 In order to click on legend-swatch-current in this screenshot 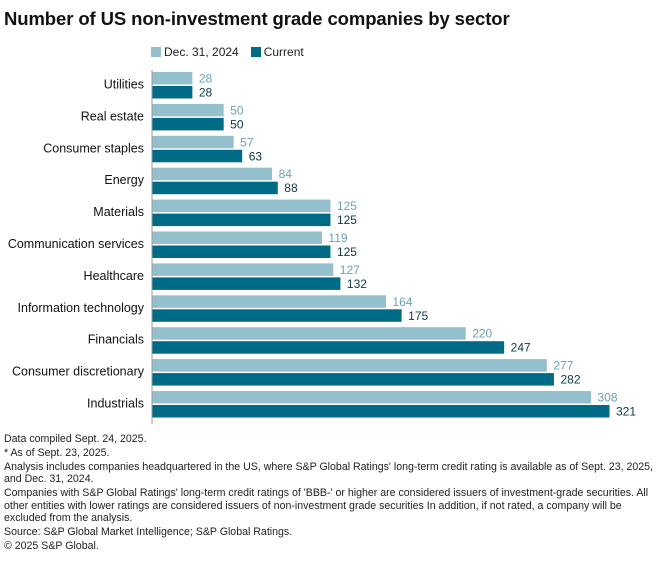, I will do `click(255, 52)`.